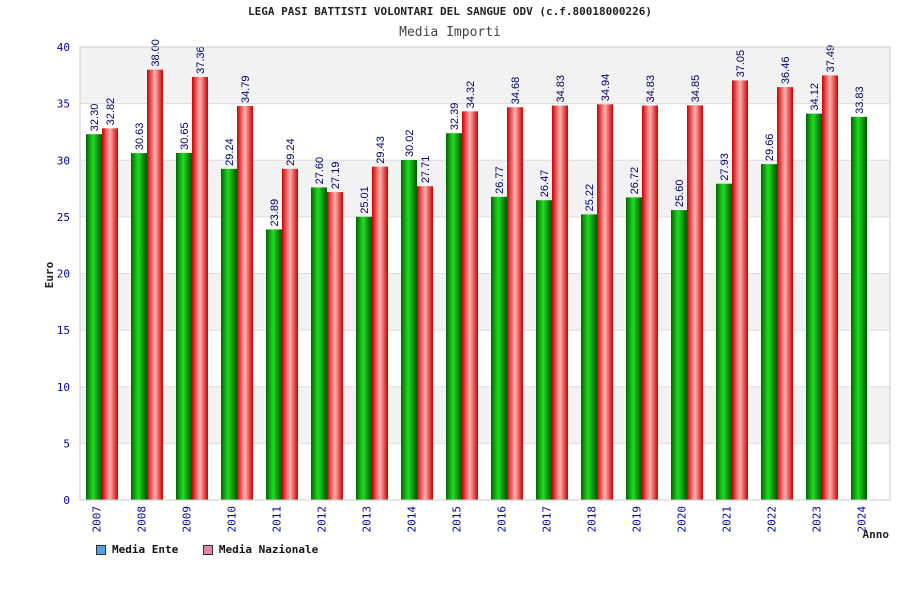 This screenshot has height=600, width=900. What do you see at coordinates (727, 519) in the screenshot?
I see `x-tick-label: 2021` at bounding box center [727, 519].